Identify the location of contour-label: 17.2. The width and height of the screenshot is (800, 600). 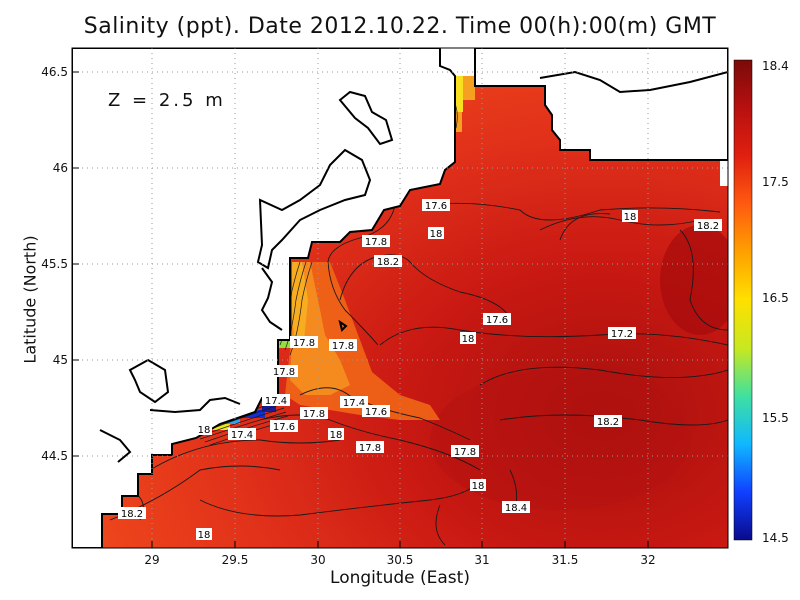
(622, 334).